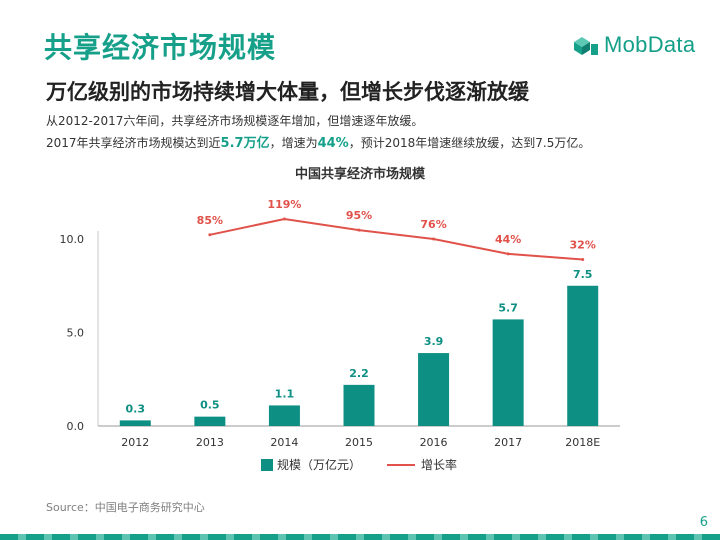 This screenshot has width=720, height=540. I want to click on bar-value-label: 0.3, so click(136, 408).